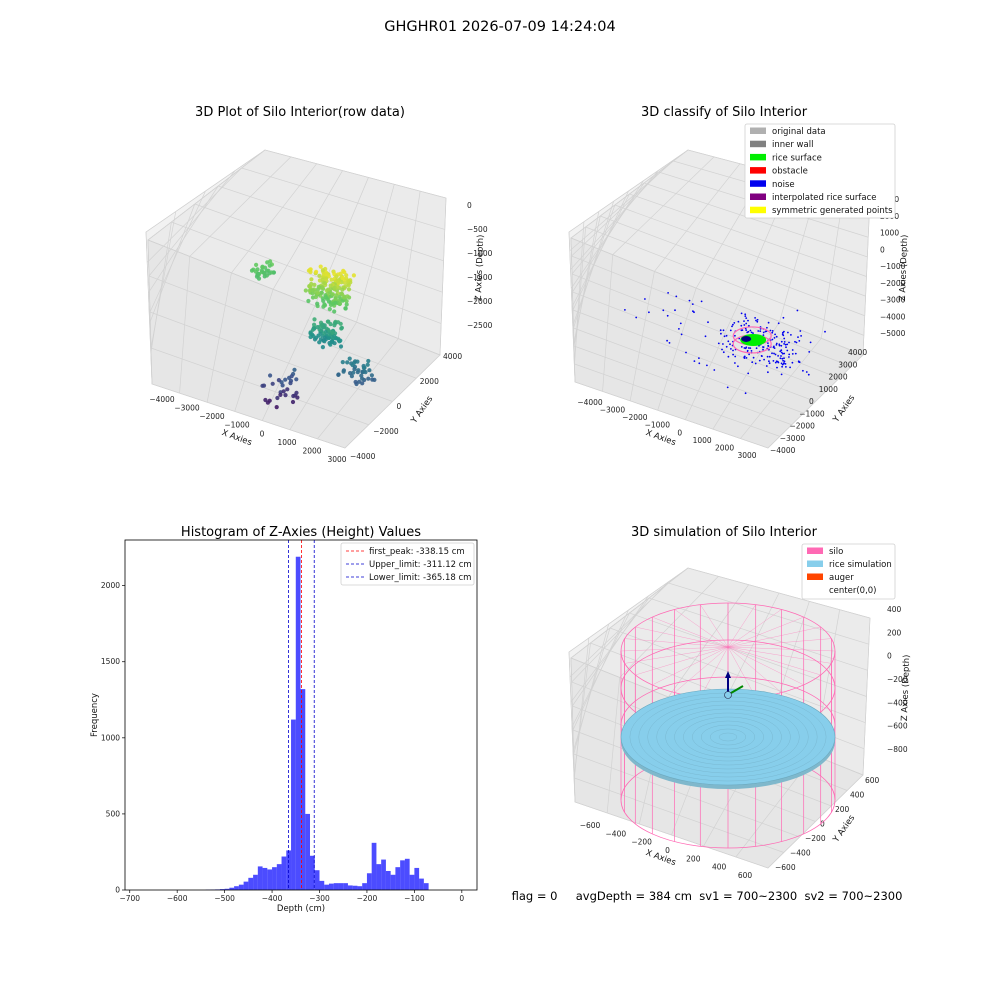 The width and height of the screenshot is (1000, 1000). What do you see at coordinates (893, 316) in the screenshot?
I see `z-tick-label: −4000` at bounding box center [893, 316].